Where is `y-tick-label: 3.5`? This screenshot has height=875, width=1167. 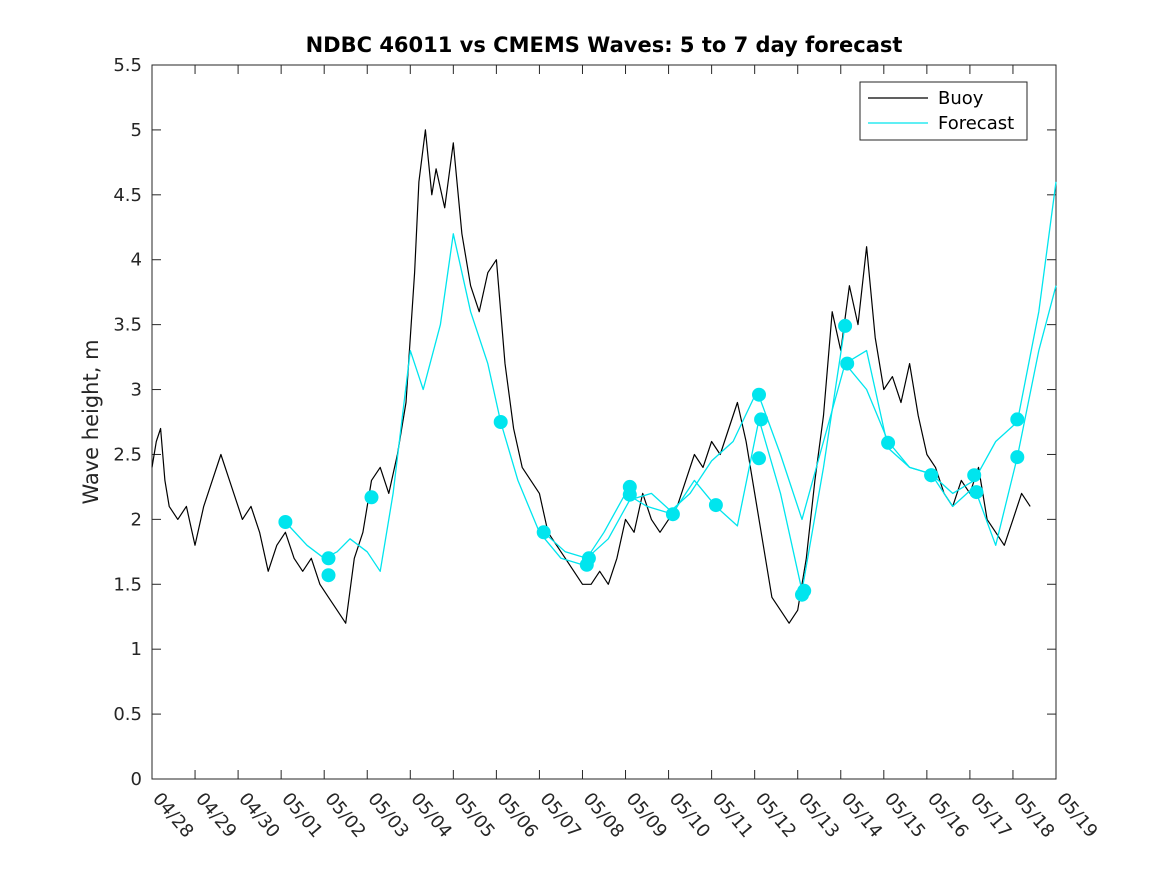
y-tick-label: 3.5 is located at coordinates (127, 325).